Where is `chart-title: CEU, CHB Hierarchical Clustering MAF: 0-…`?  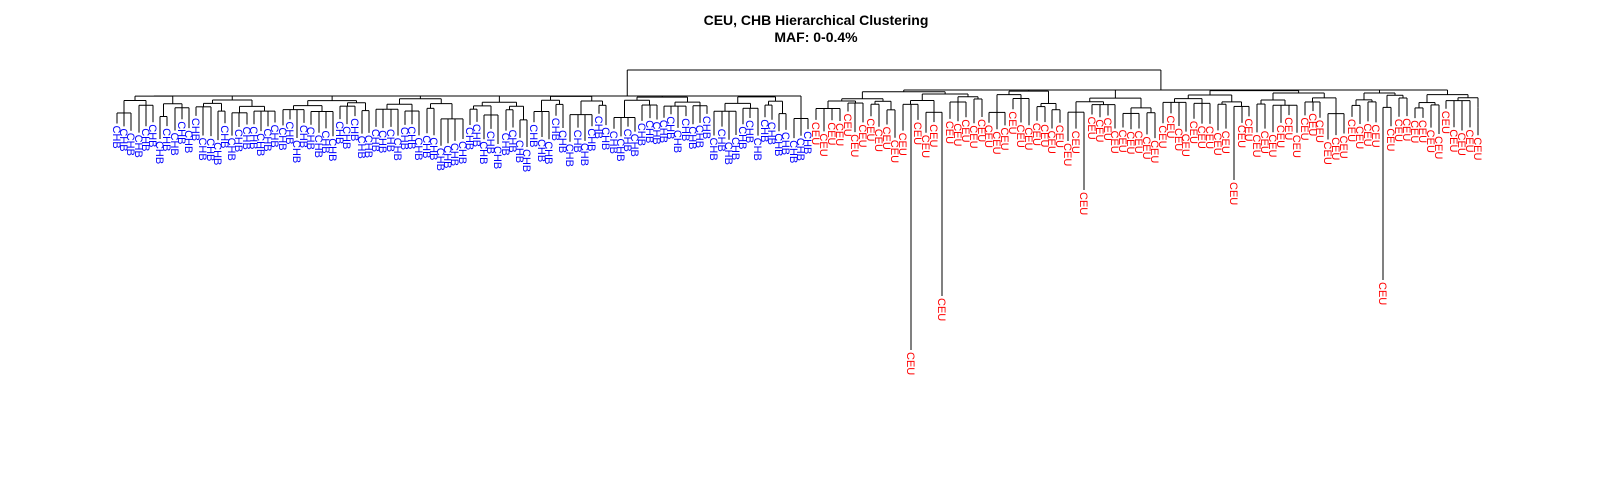 chart-title: CEU, CHB Hierarchical Clustering MAF: 0-… is located at coordinates (800, 29).